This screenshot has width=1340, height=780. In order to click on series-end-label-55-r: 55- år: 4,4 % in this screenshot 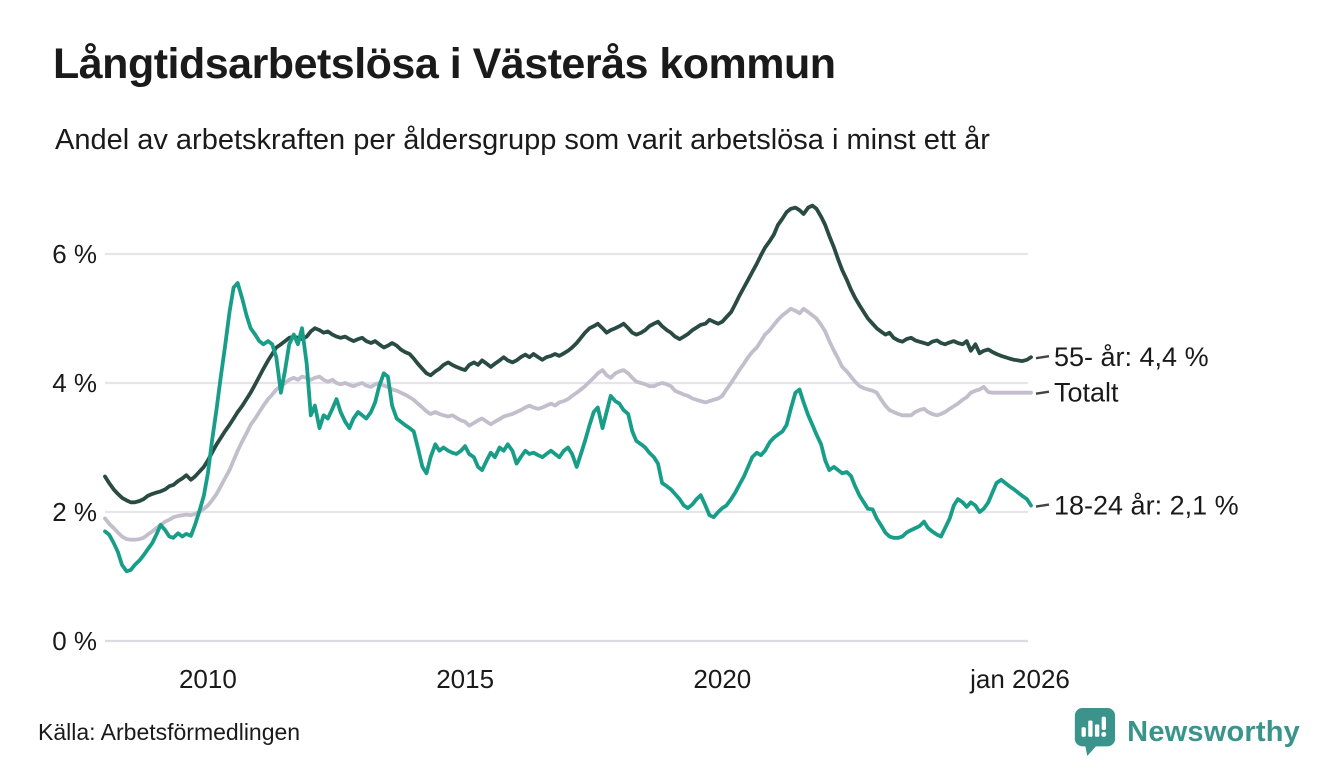, I will do `click(1131, 357)`.